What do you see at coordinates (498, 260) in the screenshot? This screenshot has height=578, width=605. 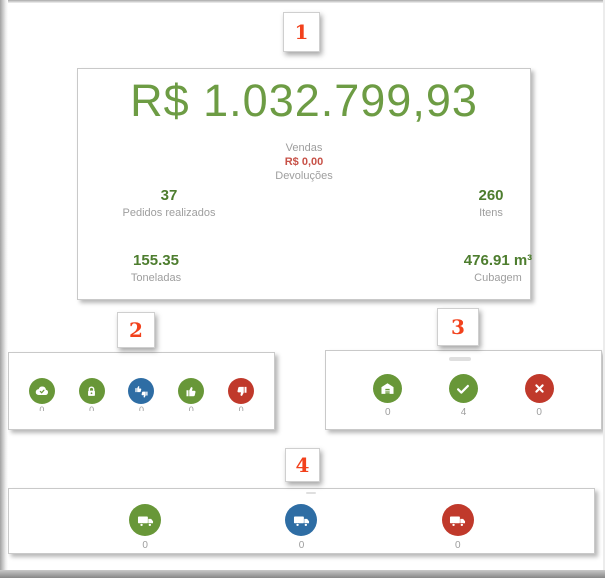 I see `stat-cubagem-value: 476.91 m³` at bounding box center [498, 260].